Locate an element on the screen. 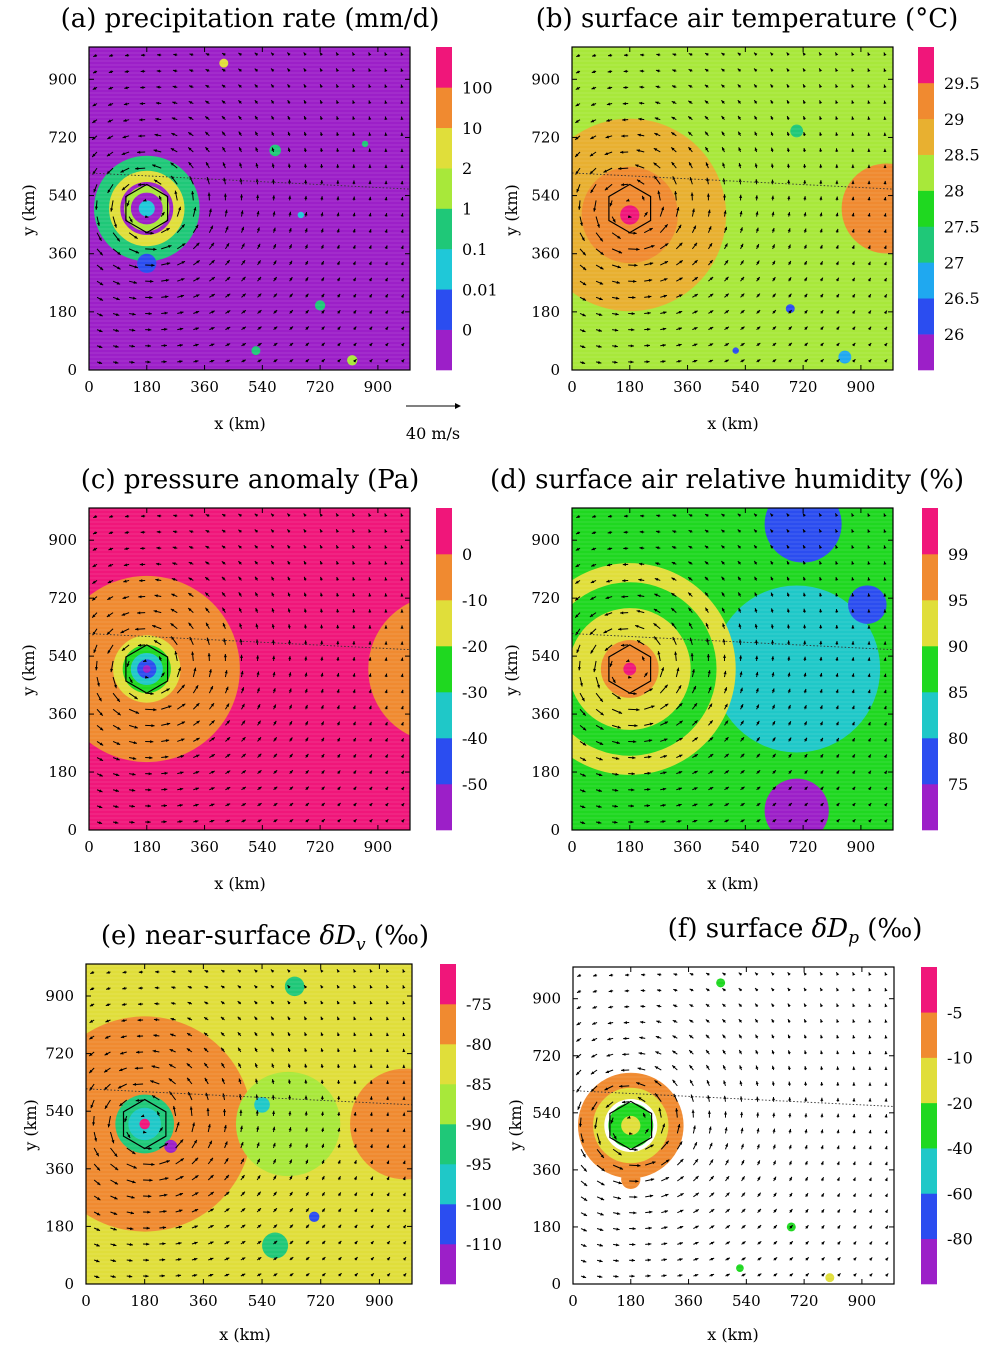 The height and width of the screenshot is (1349, 991). reference-vector-label: 40 m/s is located at coordinates (433, 433).